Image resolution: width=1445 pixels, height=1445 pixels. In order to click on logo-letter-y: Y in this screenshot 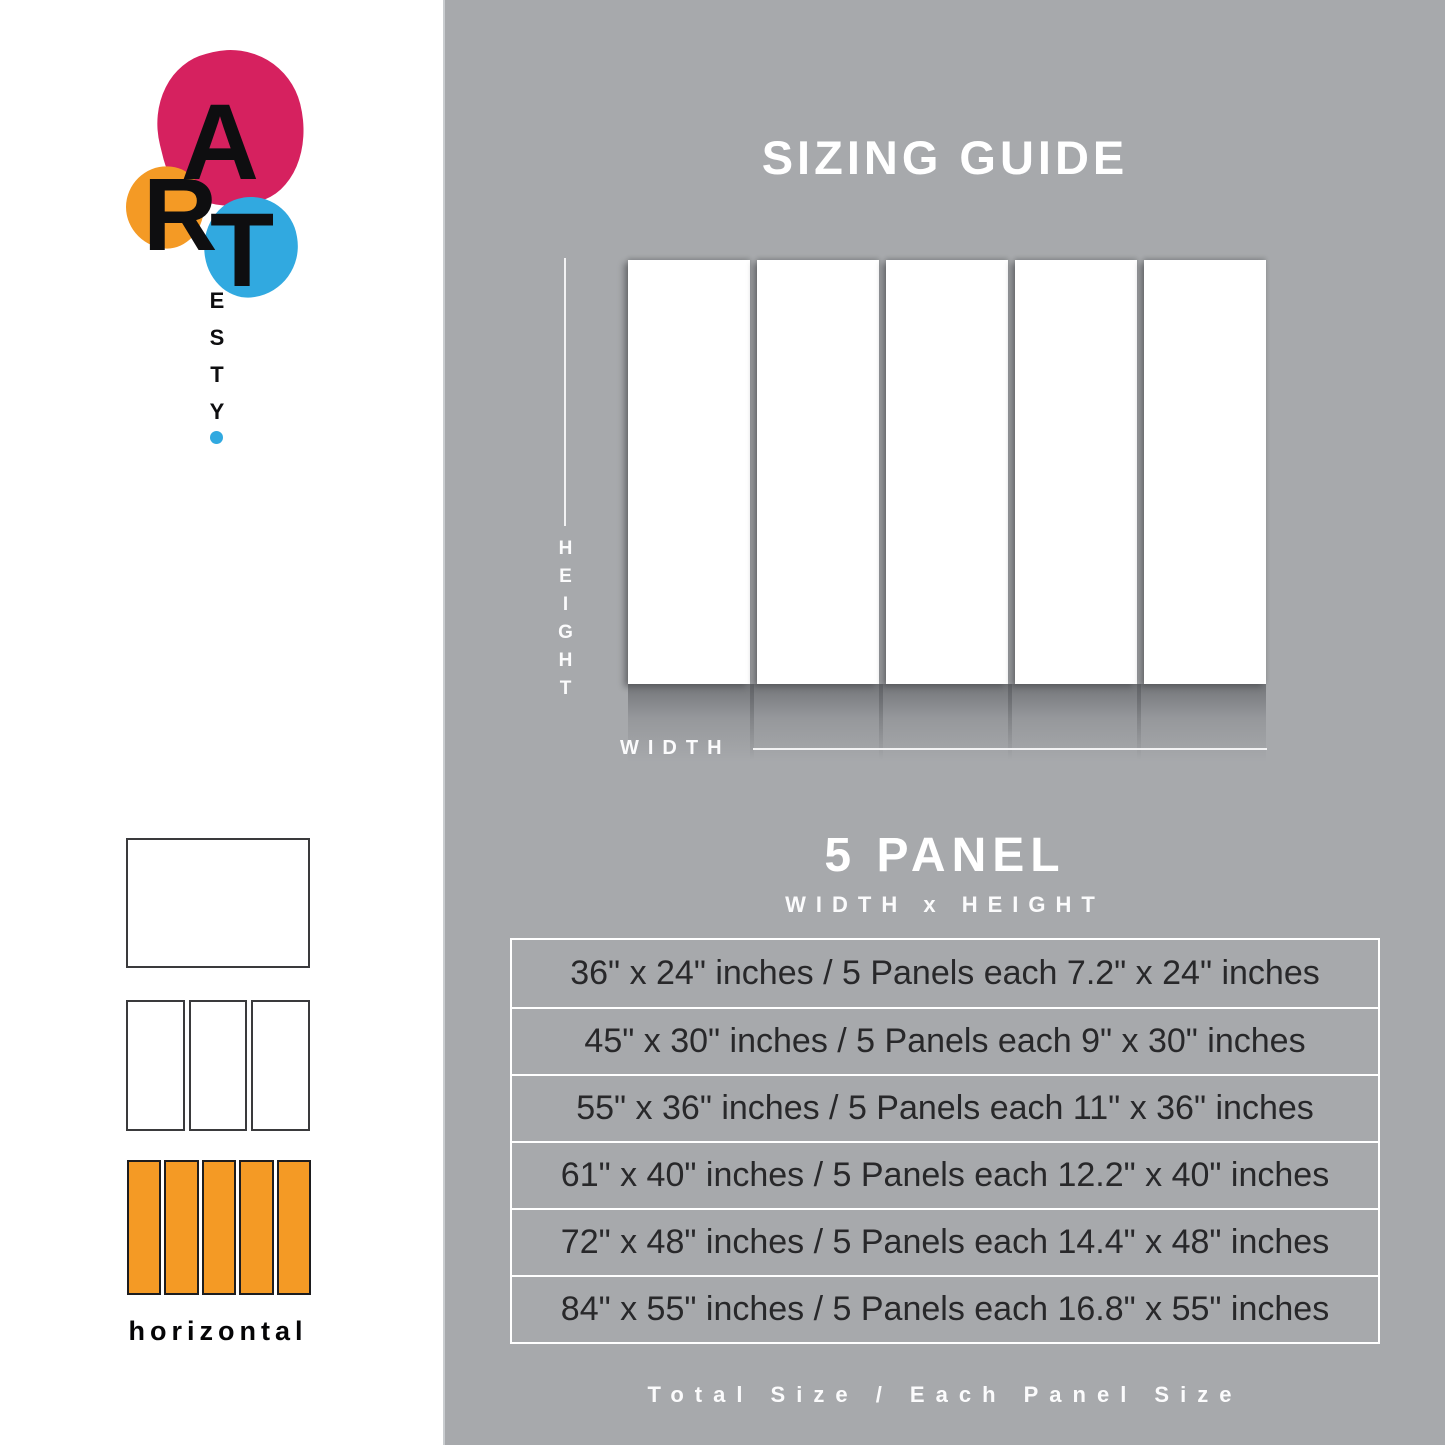, I will do `click(217, 411)`.